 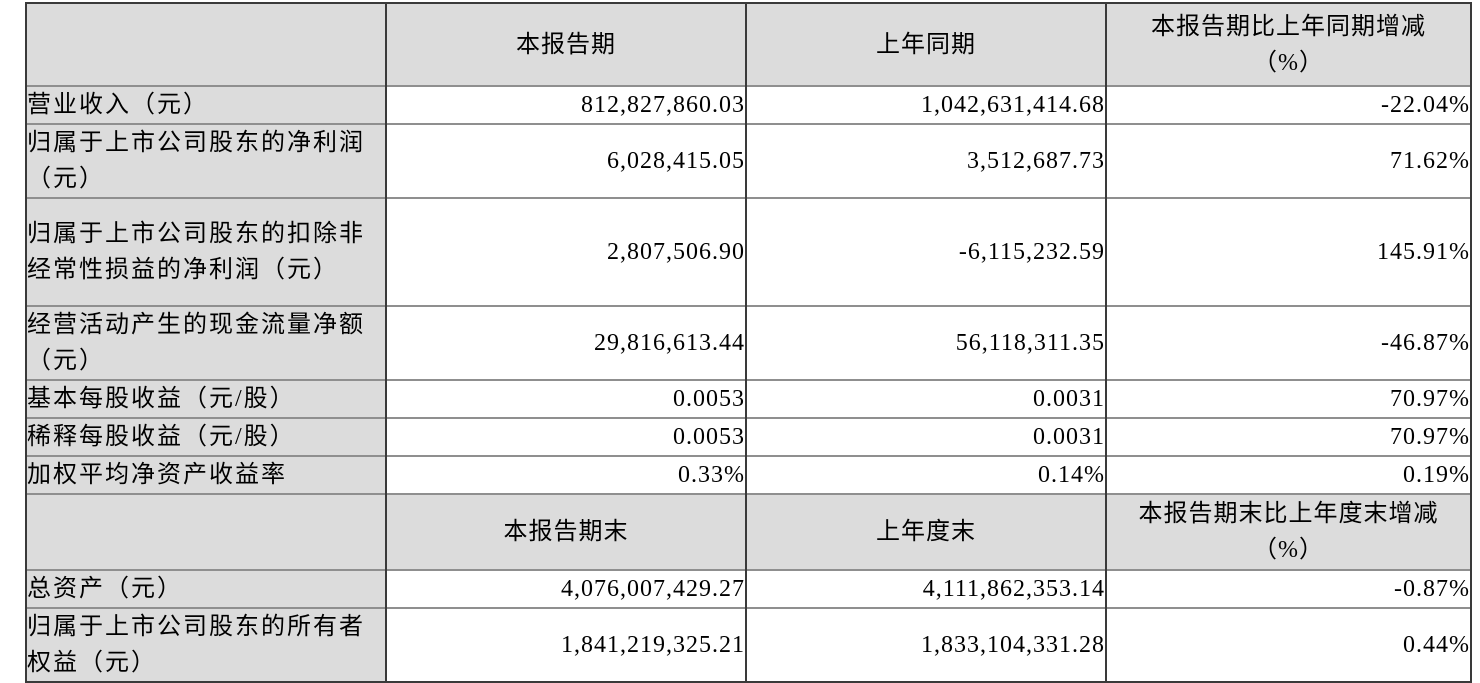 What do you see at coordinates (565, 474) in the screenshot?
I see `value-current: 0.33%` at bounding box center [565, 474].